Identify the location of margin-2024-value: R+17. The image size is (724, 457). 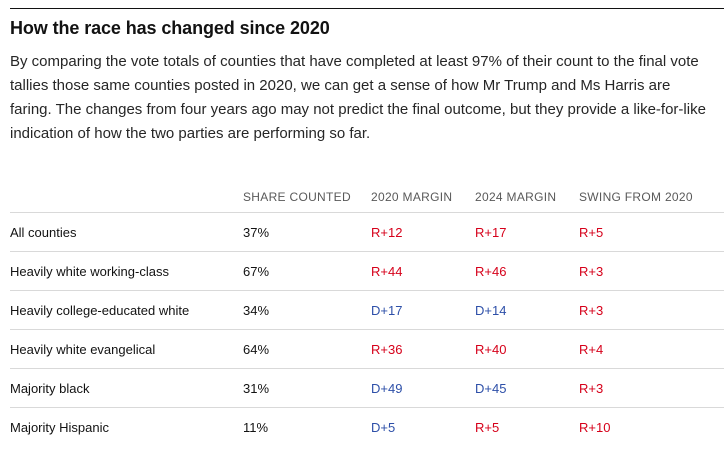
(491, 232).